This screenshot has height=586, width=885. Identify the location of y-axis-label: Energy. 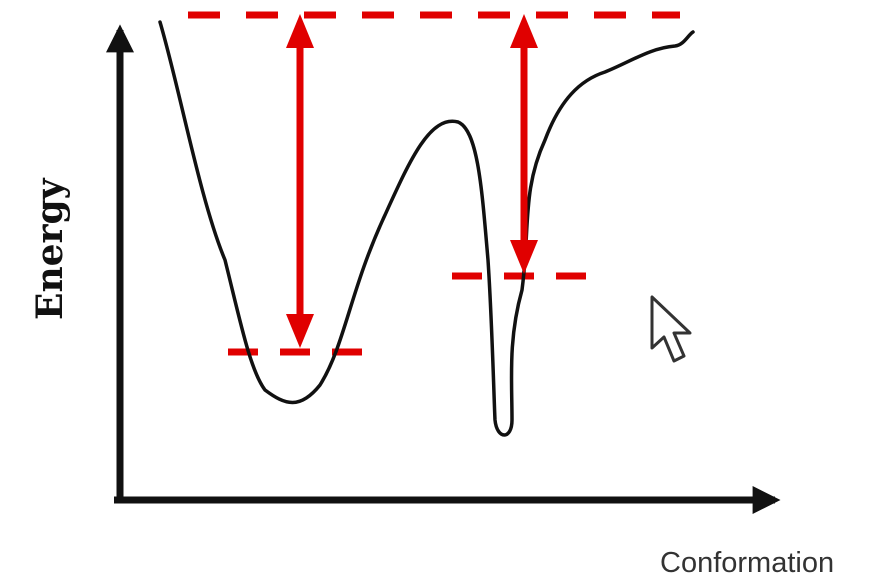
(50, 249).